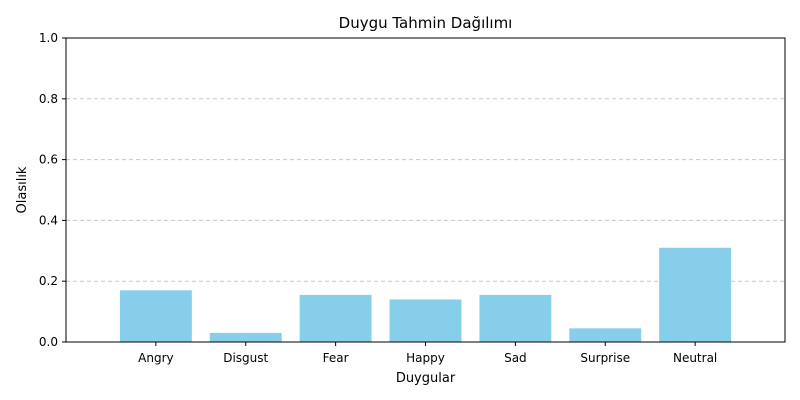  I want to click on bar-angry, so click(155, 316).